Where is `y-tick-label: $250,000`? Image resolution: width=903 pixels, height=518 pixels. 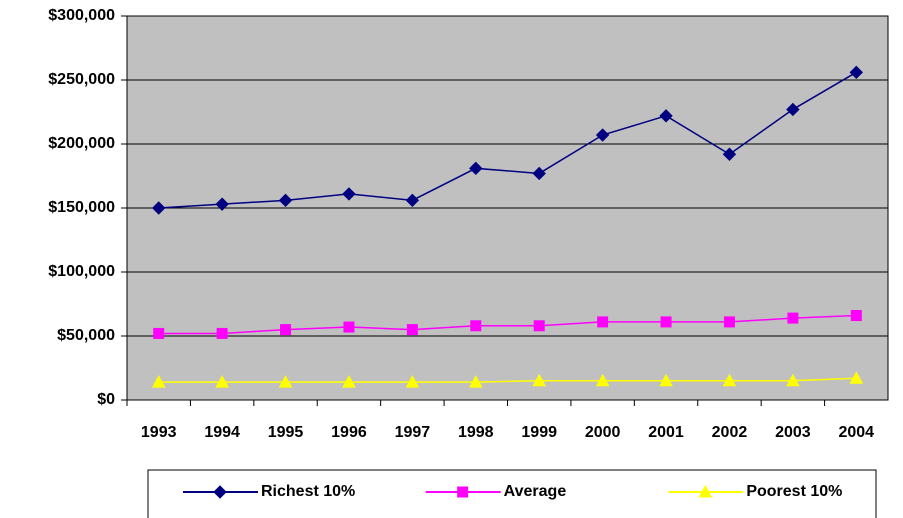 y-tick-label: $250,000 is located at coordinates (81, 79).